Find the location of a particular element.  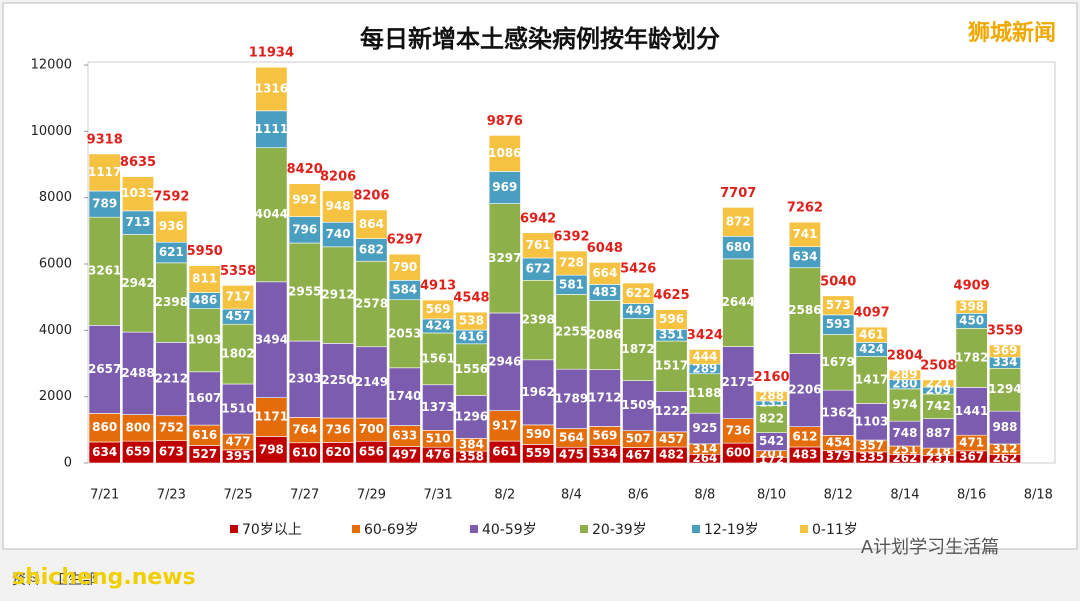

y-tick-label: 0 is located at coordinates (68, 463).